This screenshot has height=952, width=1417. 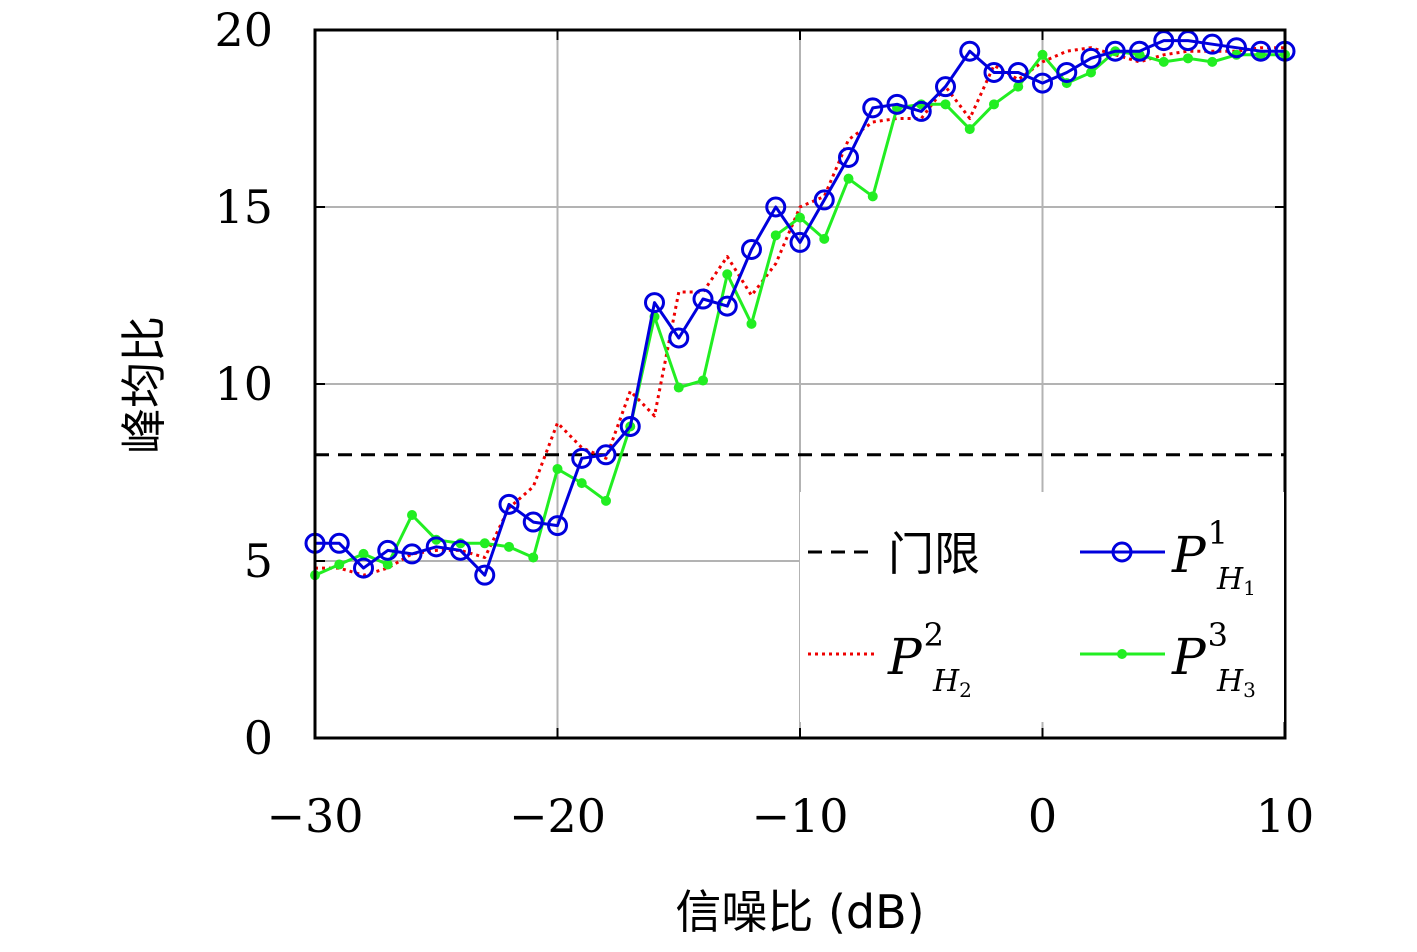 I want to click on legend-series-2-label: P2 H2, so click(x=929, y=659).